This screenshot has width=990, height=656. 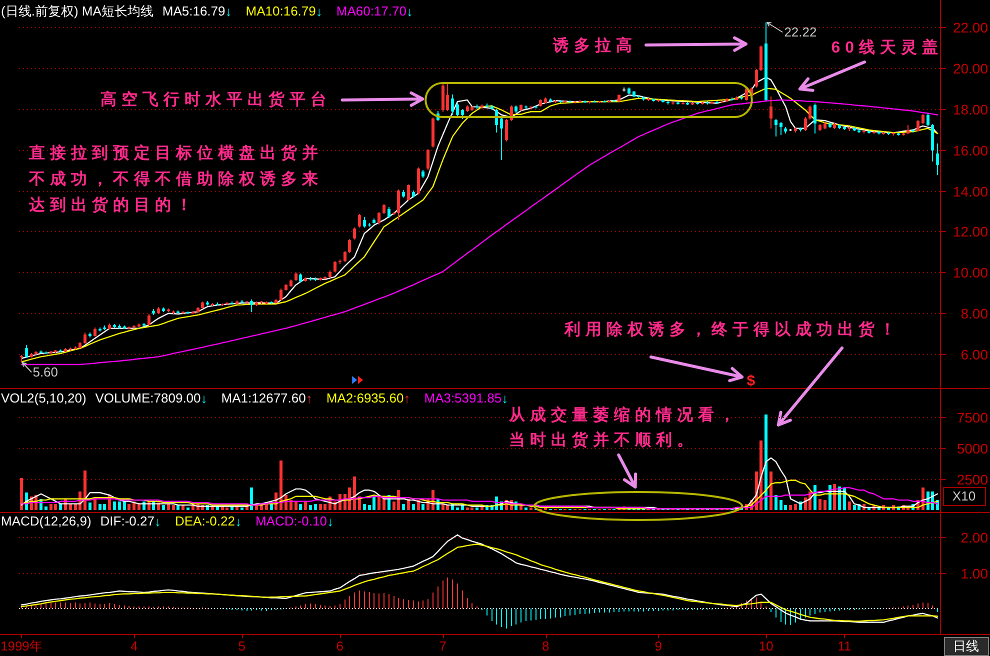 What do you see at coordinates (974, 574) in the screenshot?
I see `y-tick-label: 1.00` at bounding box center [974, 574].